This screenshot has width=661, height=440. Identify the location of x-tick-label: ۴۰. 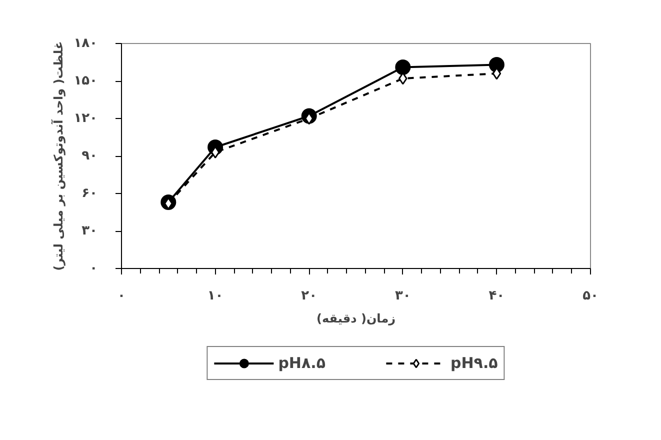
(496, 296).